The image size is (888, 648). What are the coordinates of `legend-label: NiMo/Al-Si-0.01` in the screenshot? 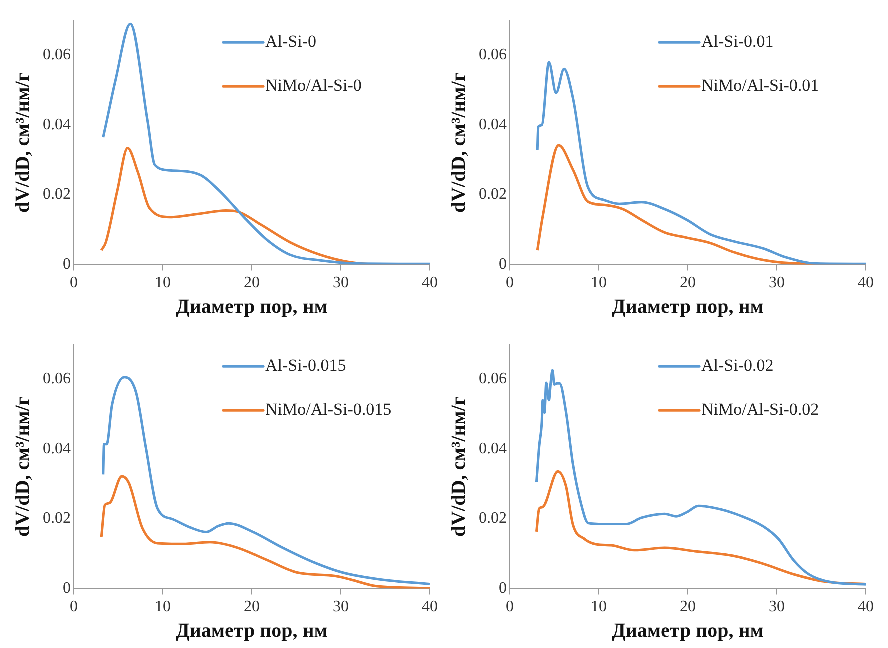 It's located at (761, 86).